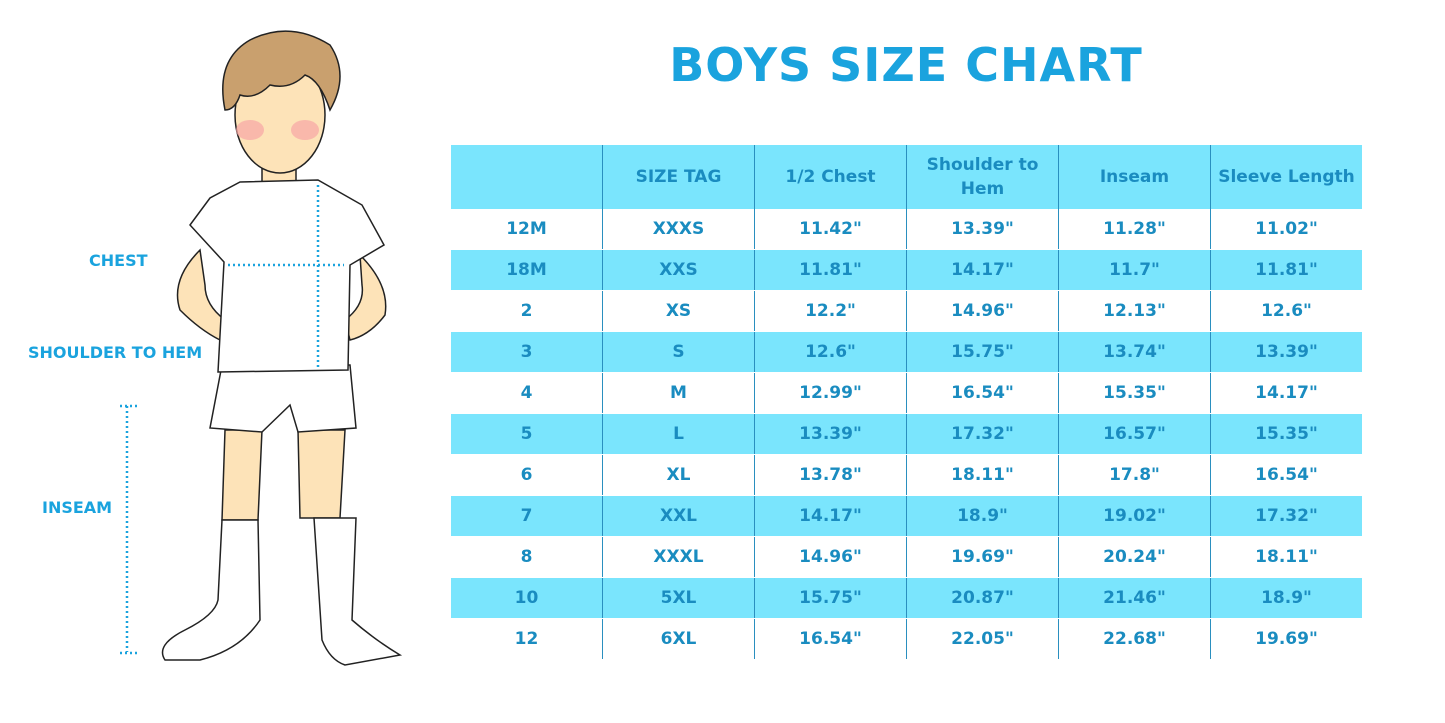 This screenshot has height=723, width=1445. What do you see at coordinates (1134, 516) in the screenshot?
I see `table-cell: 19.02"` at bounding box center [1134, 516].